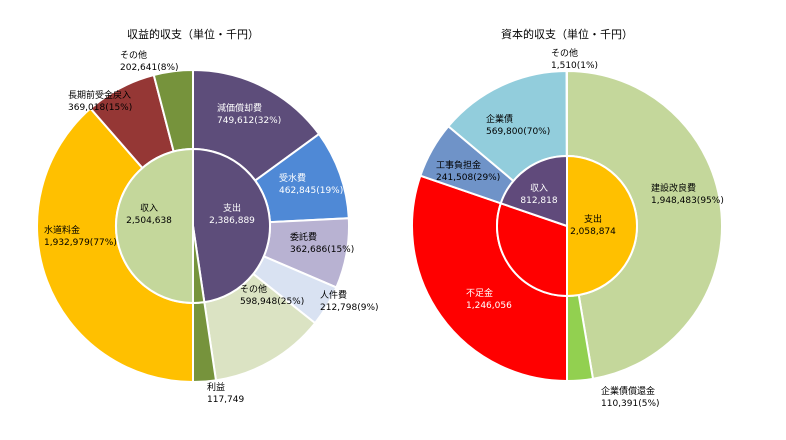 Image resolution: width=786 pixels, height=440 pixels. What do you see at coordinates (593, 232) in the screenshot?
I see `chart2-inner-value-0: 2,058,874` at bounding box center [593, 232].